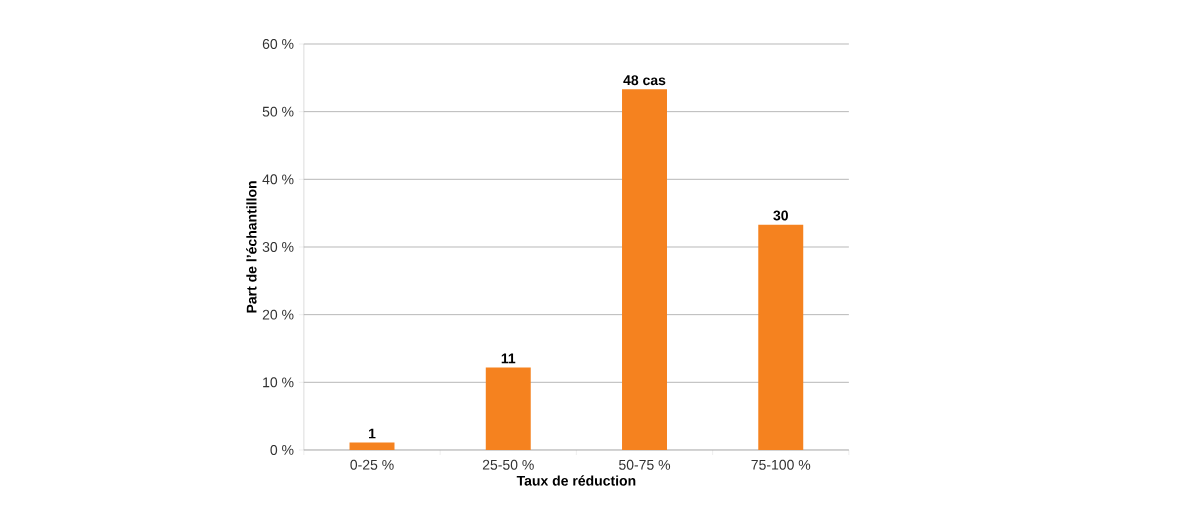  Describe the element at coordinates (278, 314) in the screenshot. I see `y-tick-label: 20 %` at that location.